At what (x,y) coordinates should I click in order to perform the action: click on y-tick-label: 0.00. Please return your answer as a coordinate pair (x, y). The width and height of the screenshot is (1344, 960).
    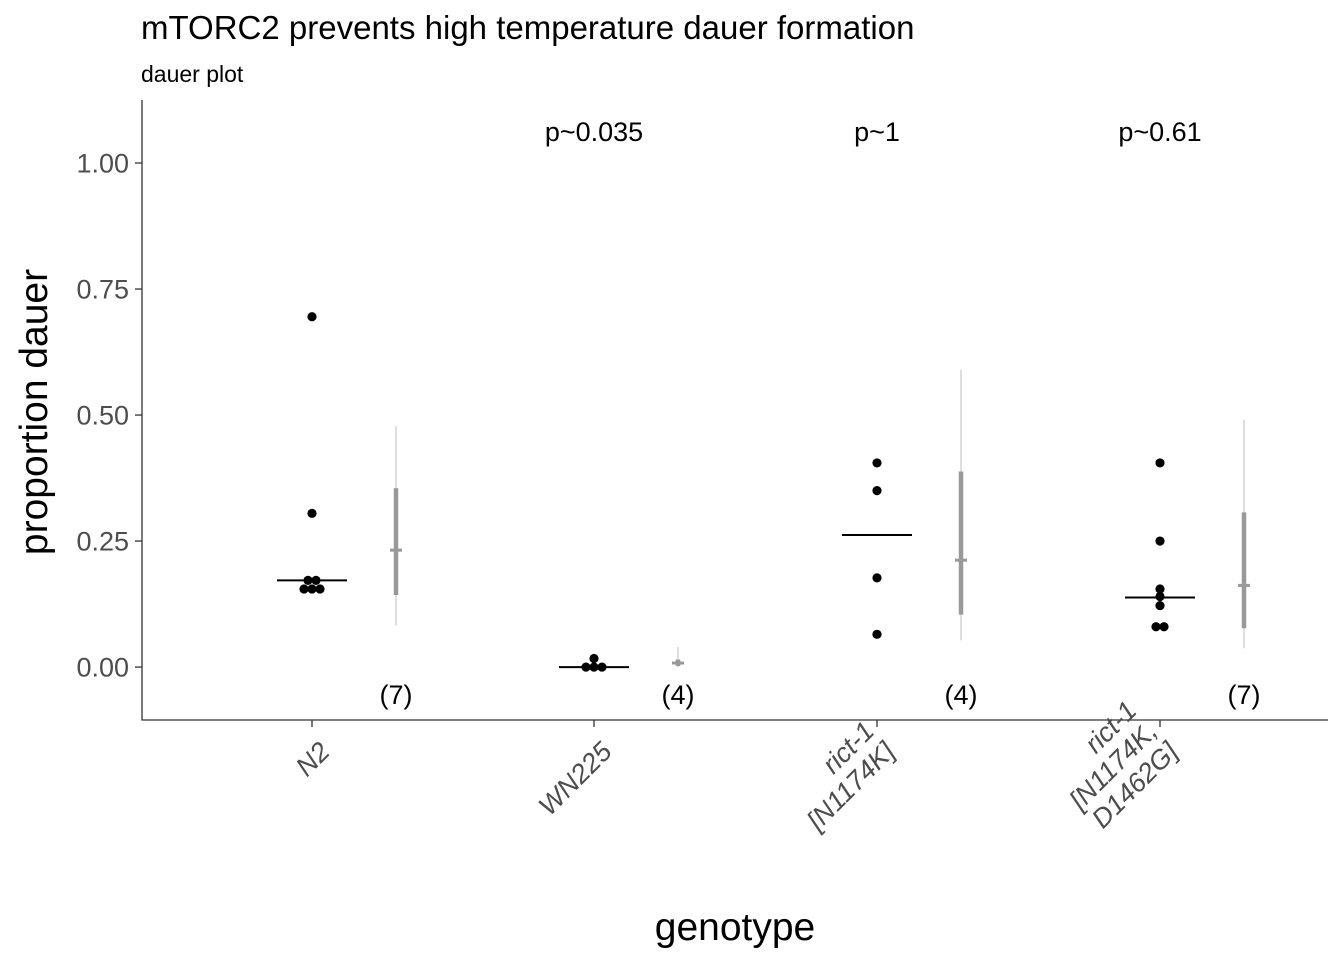
    Looking at the image, I should click on (102, 668).